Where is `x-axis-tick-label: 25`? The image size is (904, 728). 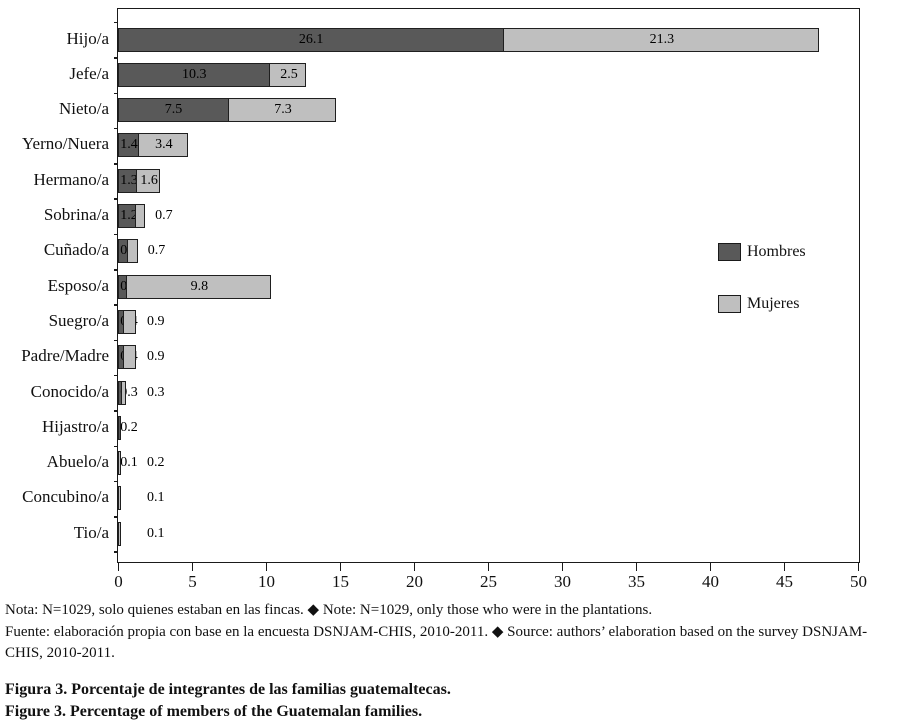
x-axis-tick-label: 25 is located at coordinates (488, 581).